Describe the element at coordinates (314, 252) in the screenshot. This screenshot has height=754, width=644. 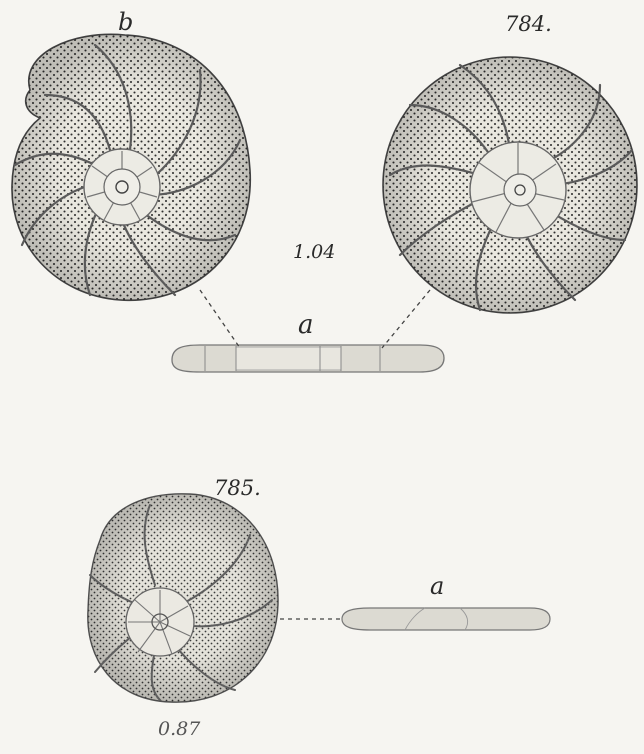
I see `size-label-784: 1.04` at that location.